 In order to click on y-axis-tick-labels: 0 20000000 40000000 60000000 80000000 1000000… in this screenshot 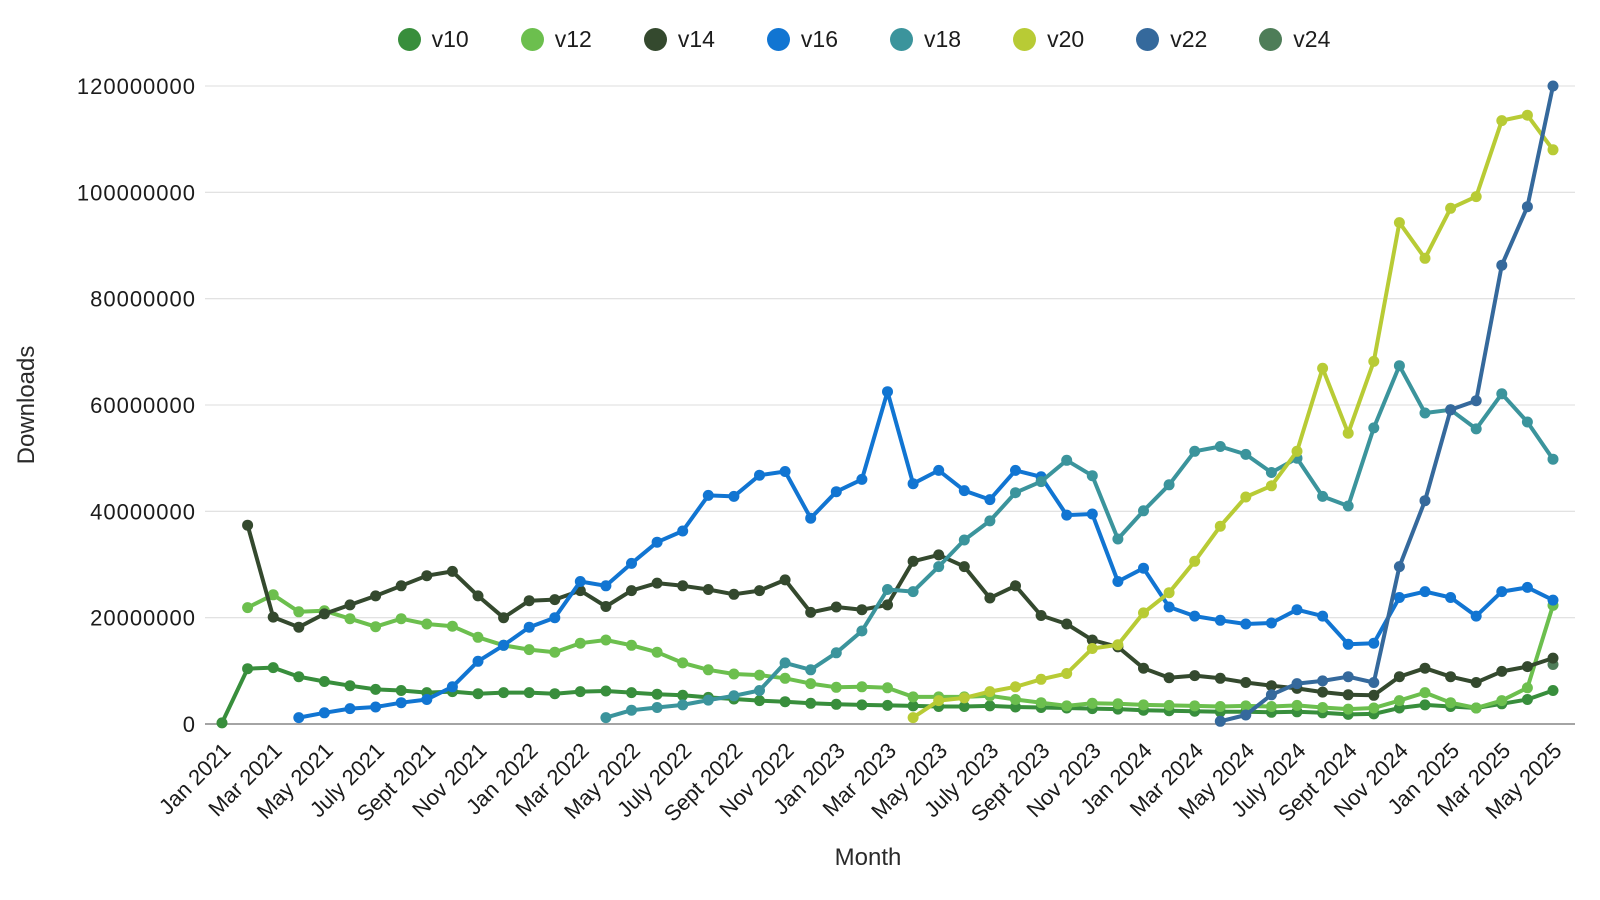, I will do `click(136, 405)`.